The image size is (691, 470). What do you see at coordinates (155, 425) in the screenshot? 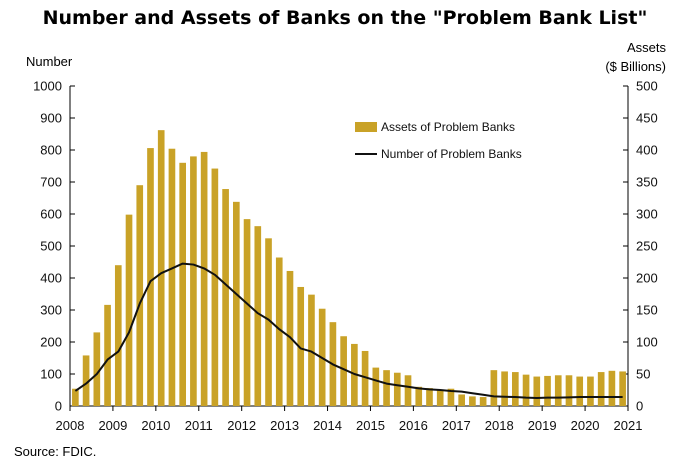
I see `x-tick-label: 2010` at bounding box center [155, 425].